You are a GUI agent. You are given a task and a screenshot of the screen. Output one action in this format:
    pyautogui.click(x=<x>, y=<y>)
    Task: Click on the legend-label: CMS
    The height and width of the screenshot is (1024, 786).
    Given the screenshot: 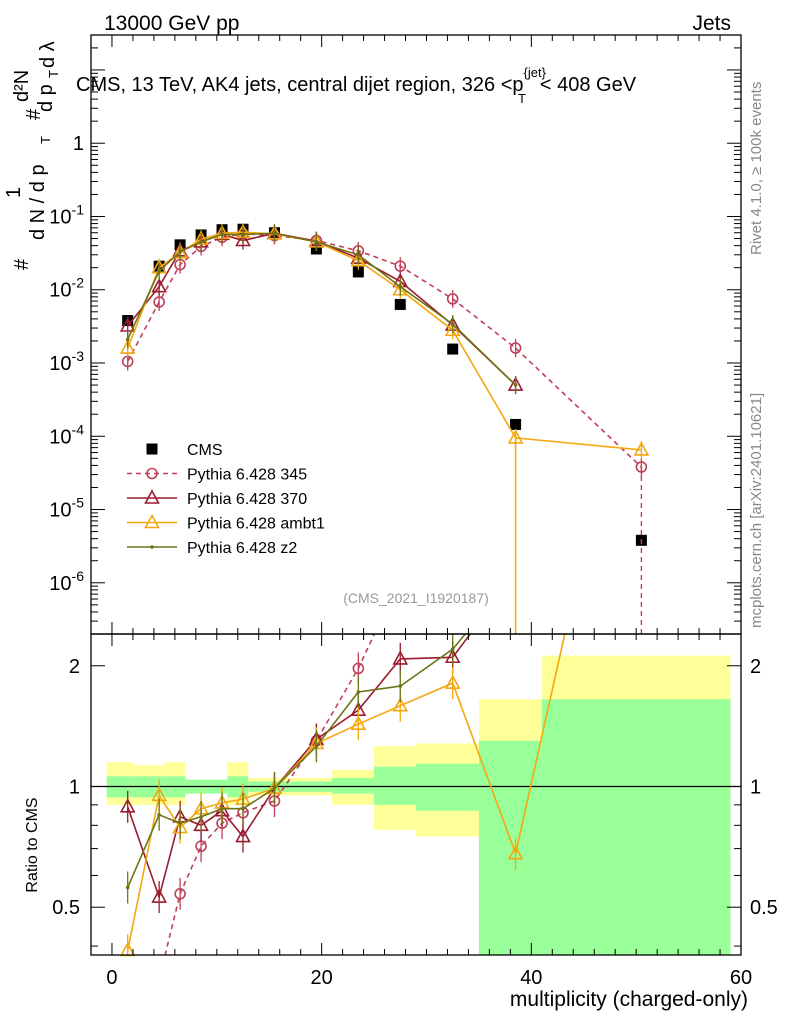 What is the action you would take?
    pyautogui.click(x=205, y=450)
    